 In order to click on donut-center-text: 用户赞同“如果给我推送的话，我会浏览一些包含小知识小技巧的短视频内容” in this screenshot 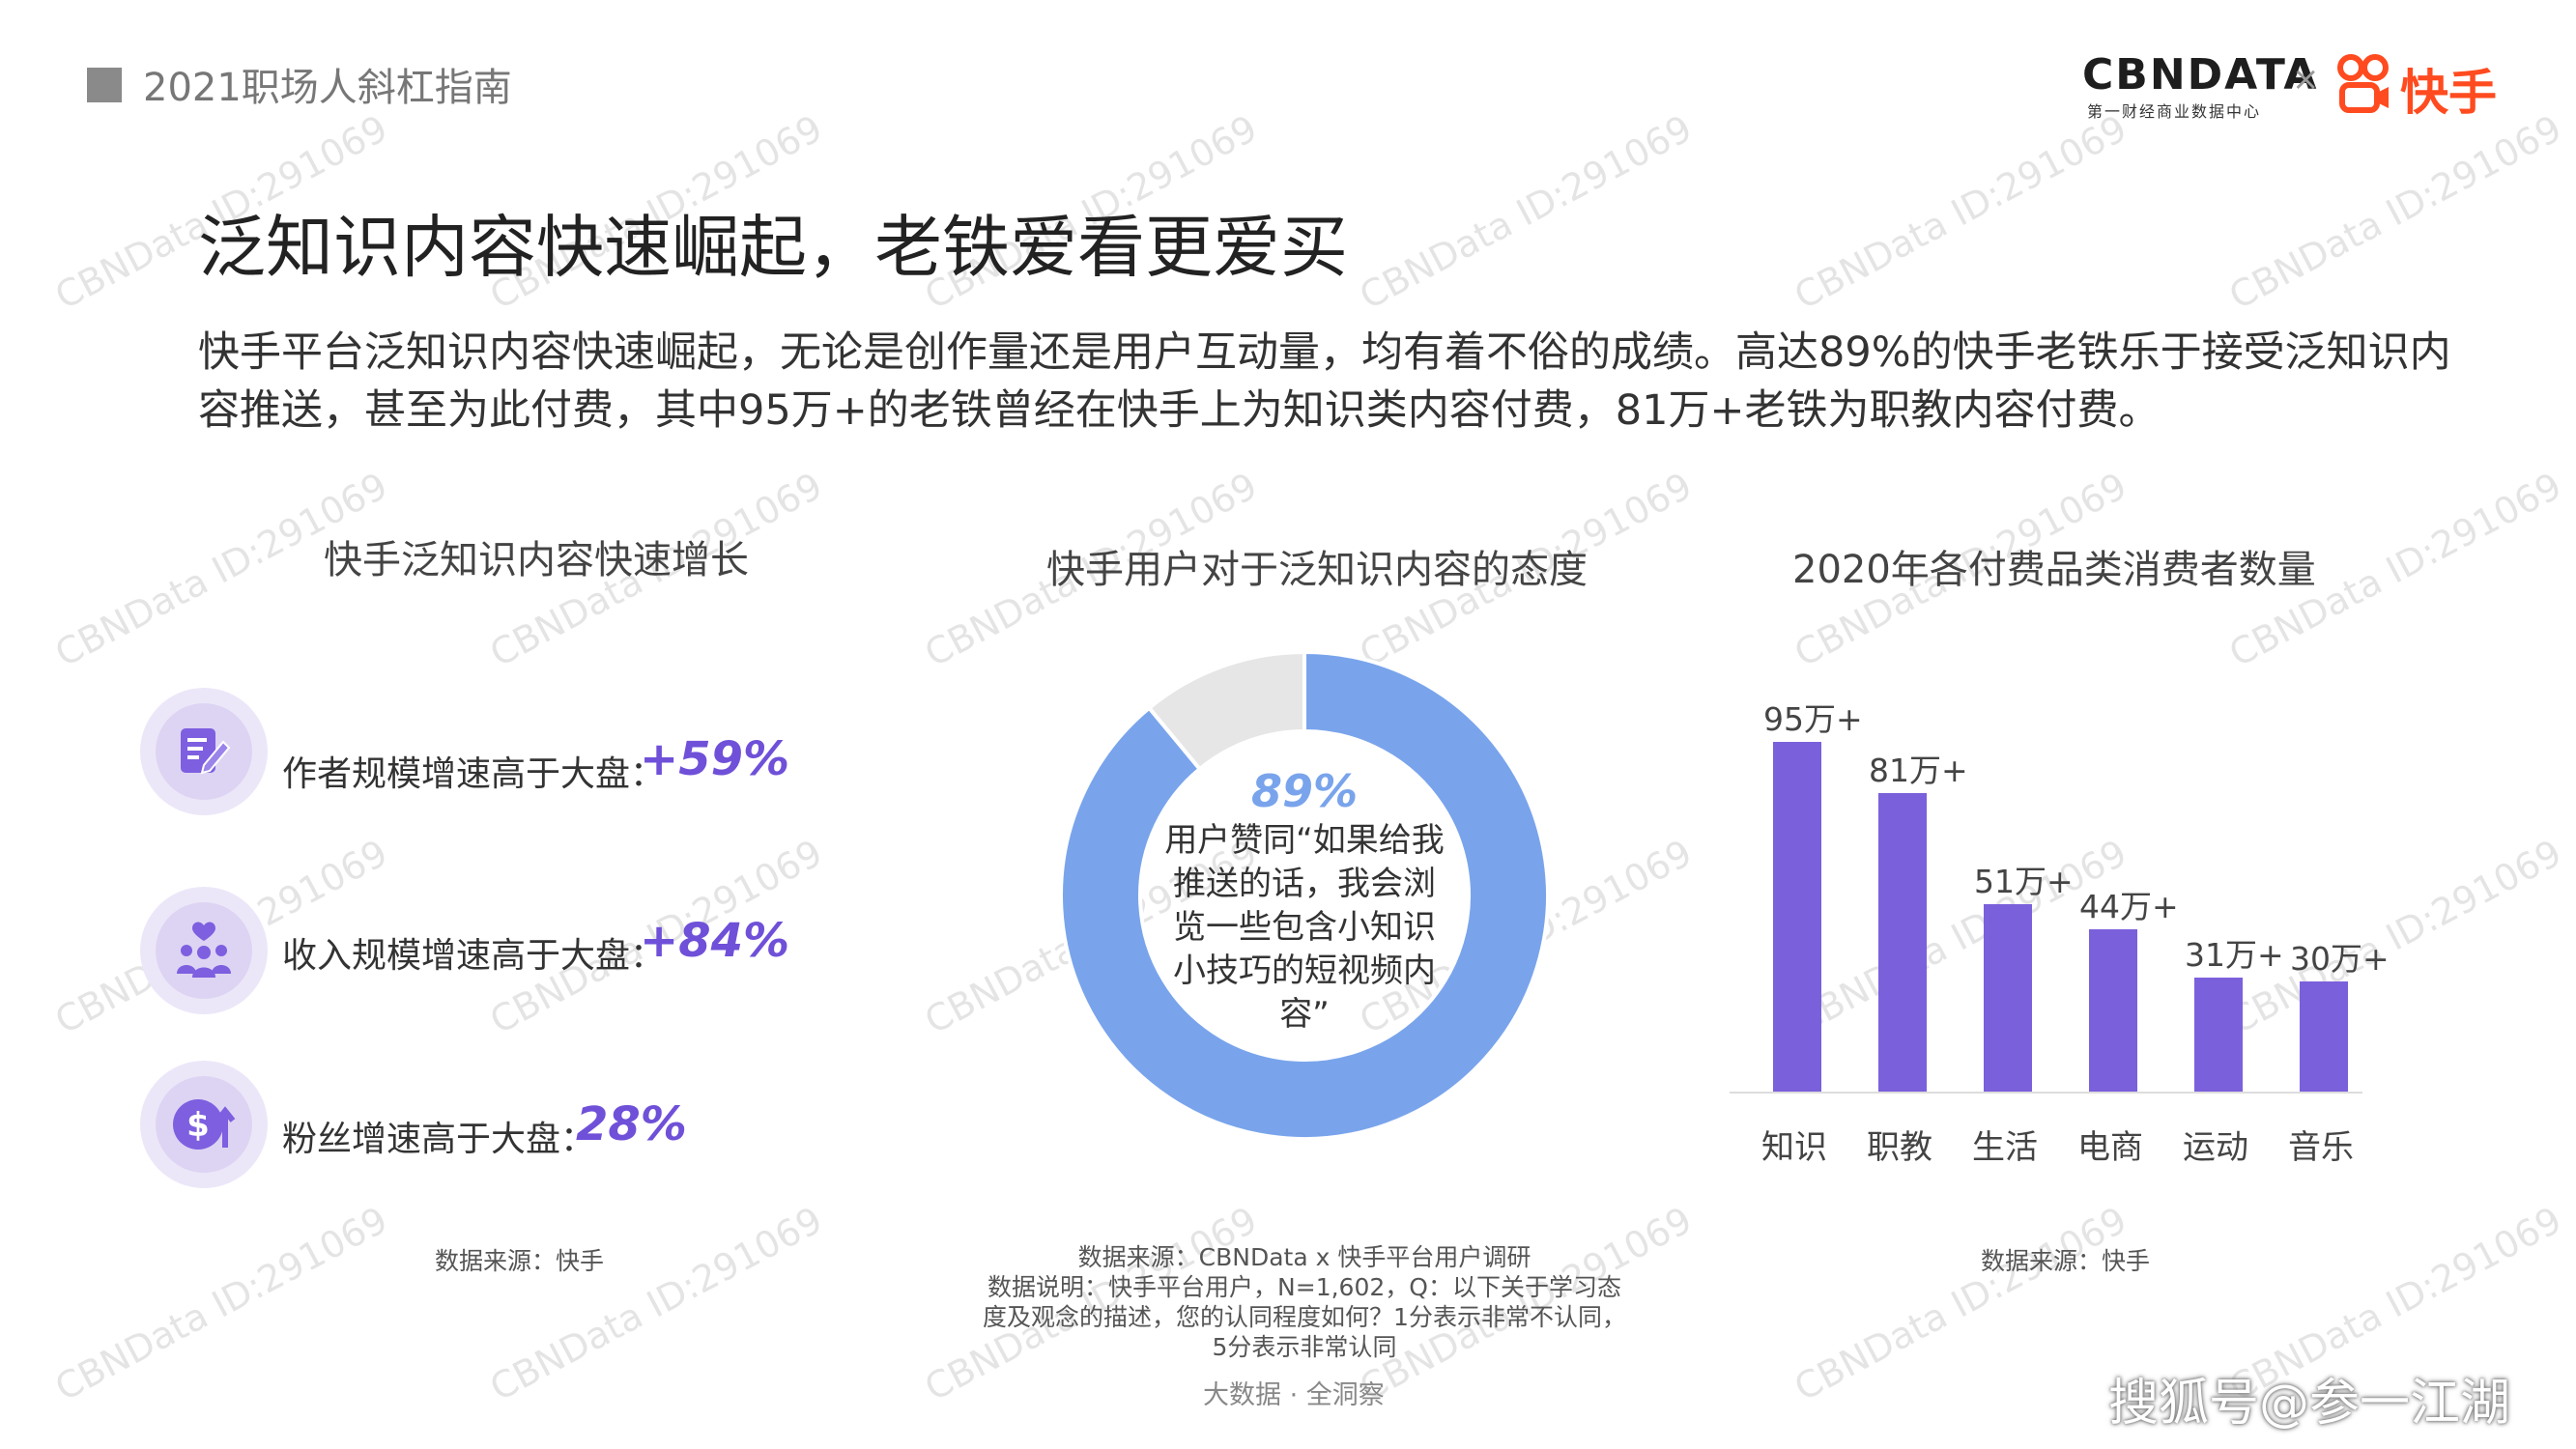, I will do `click(1305, 927)`.